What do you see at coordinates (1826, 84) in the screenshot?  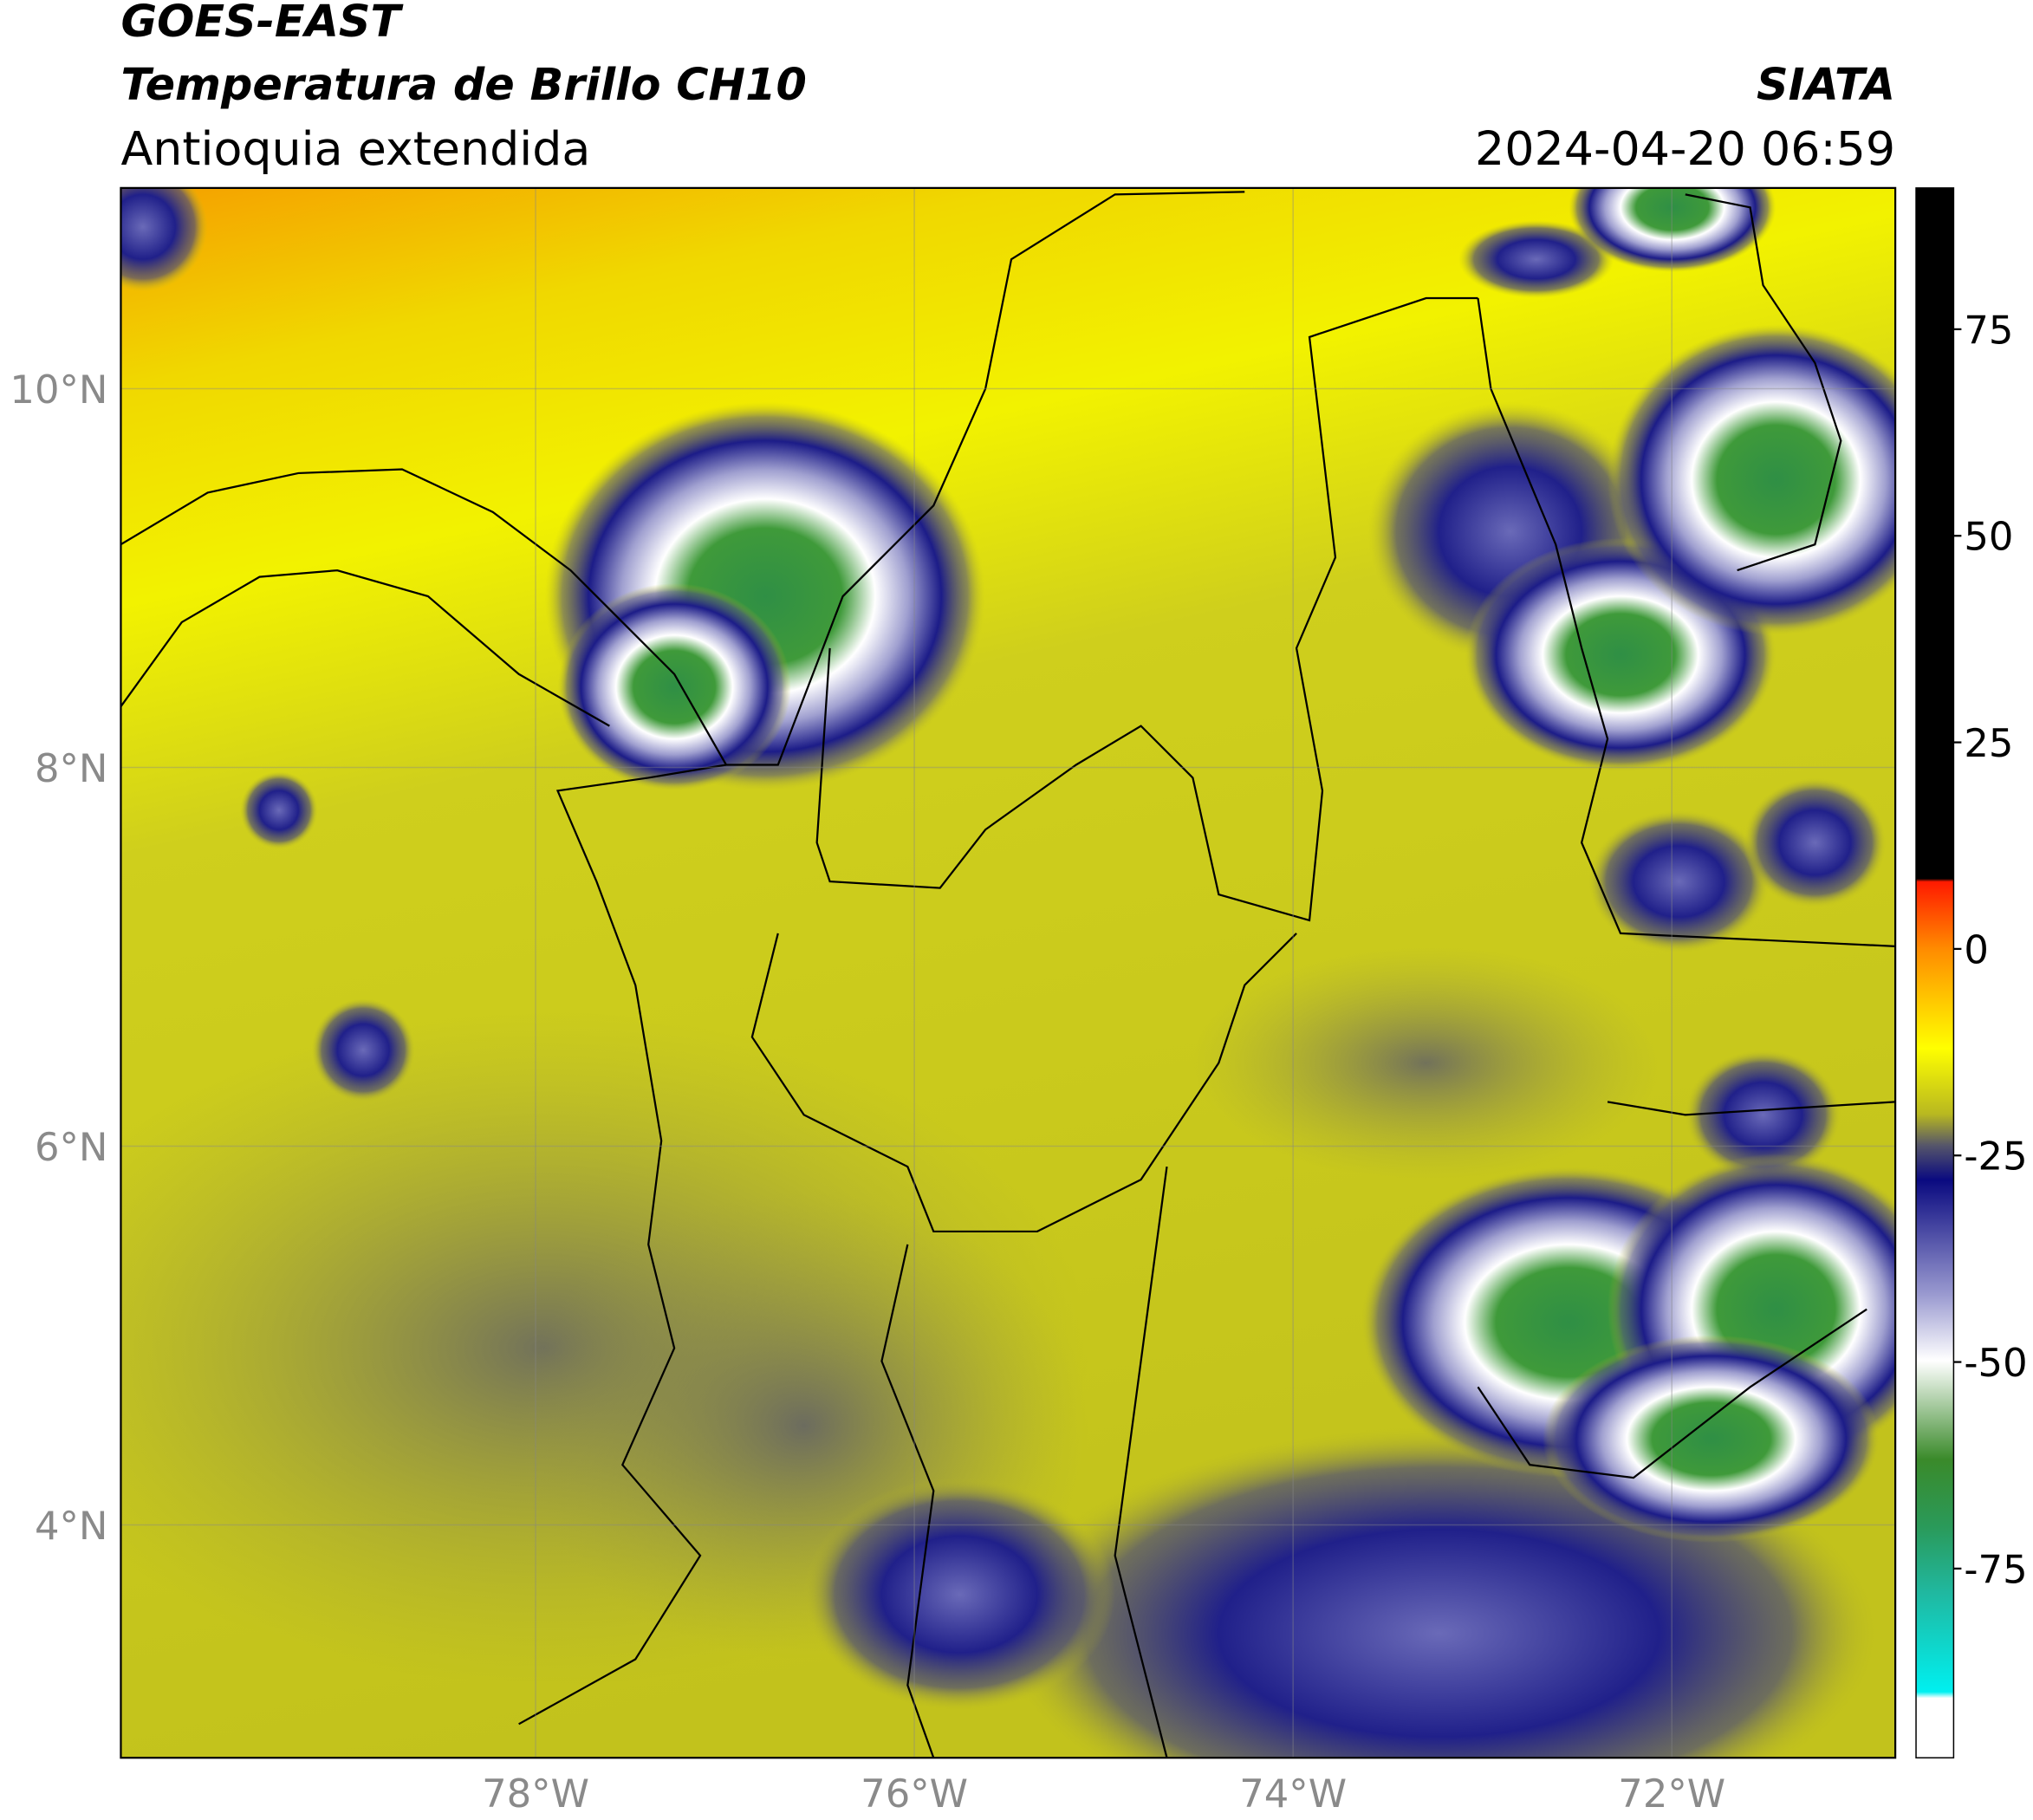 I see `source: SIATA` at bounding box center [1826, 84].